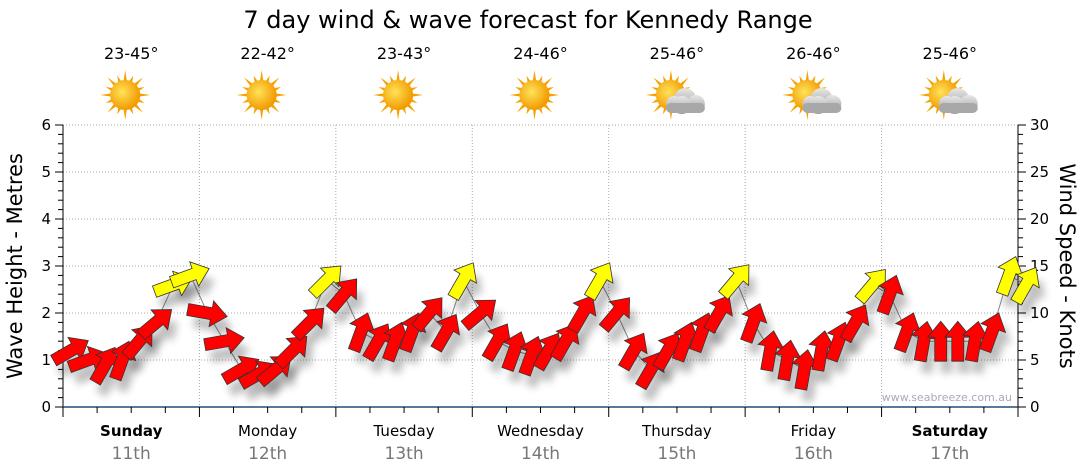 Image resolution: width=1080 pixels, height=475 pixels. What do you see at coordinates (1039, 219) in the screenshot?
I see `y2-tick-label: 20` at bounding box center [1039, 219].